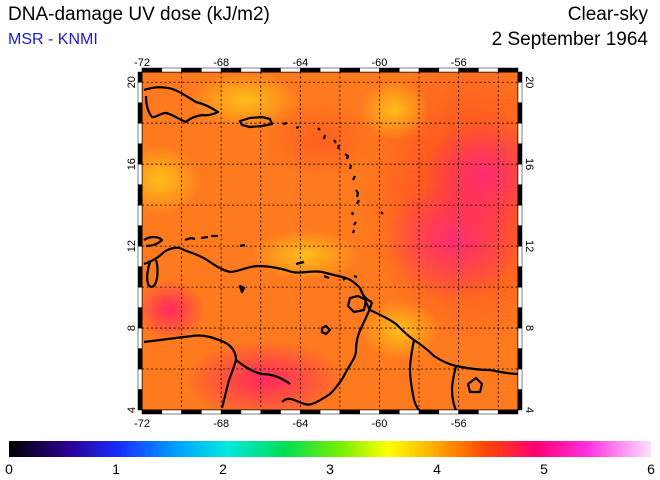 Image resolution: width=660 pixels, height=480 pixels. I want to click on reservoir, so click(475, 385).